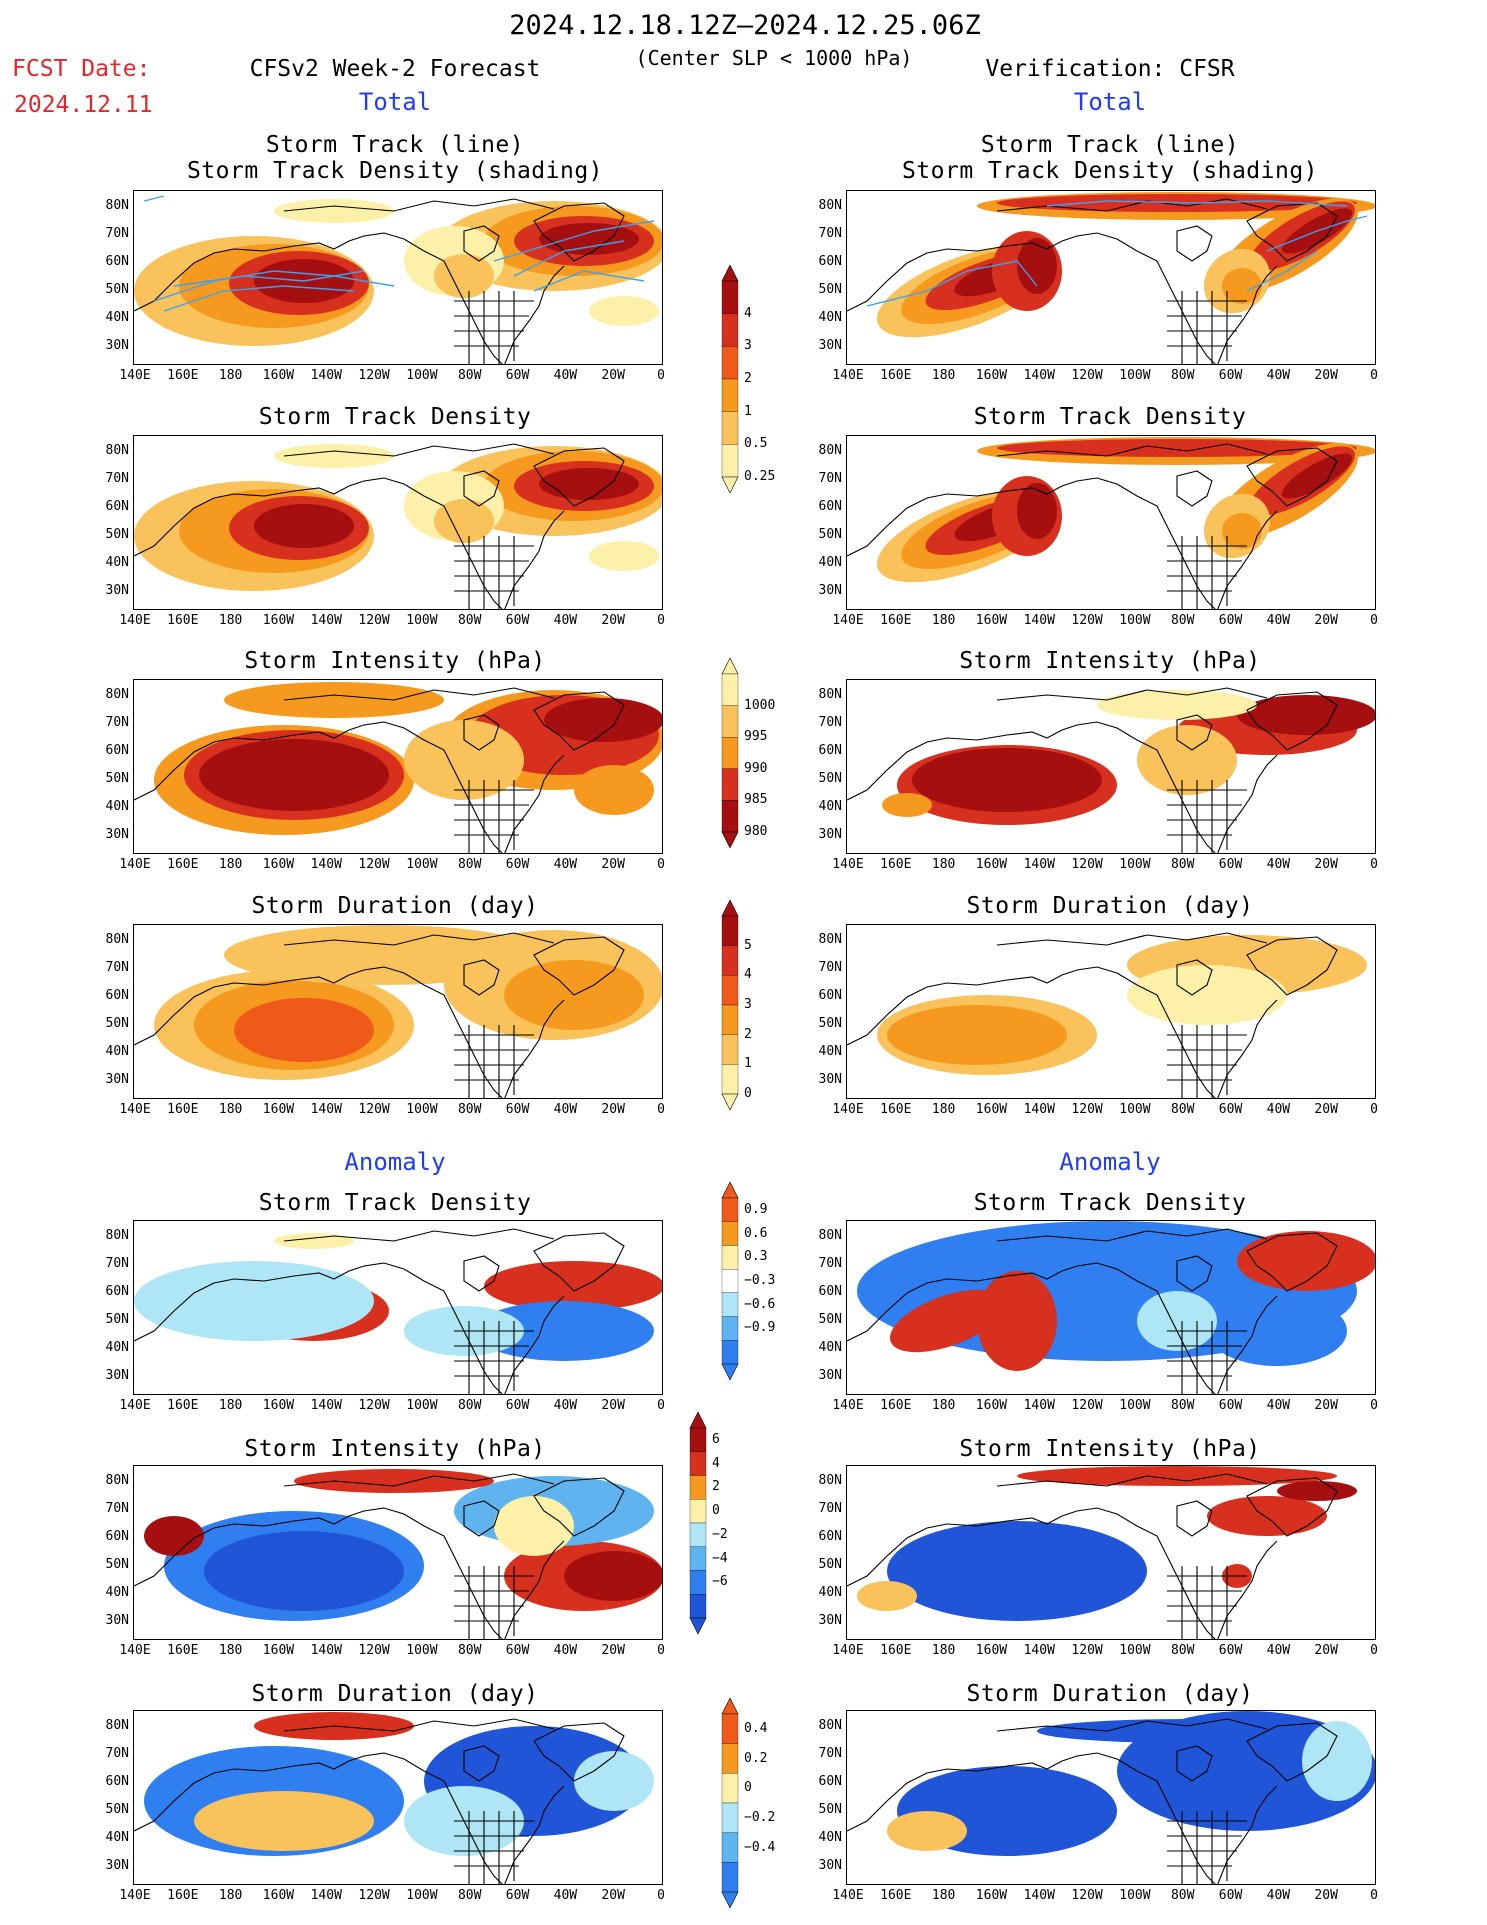  I want to click on forecast-title: CFSv2 Week-2 Forecast, so click(395, 69).